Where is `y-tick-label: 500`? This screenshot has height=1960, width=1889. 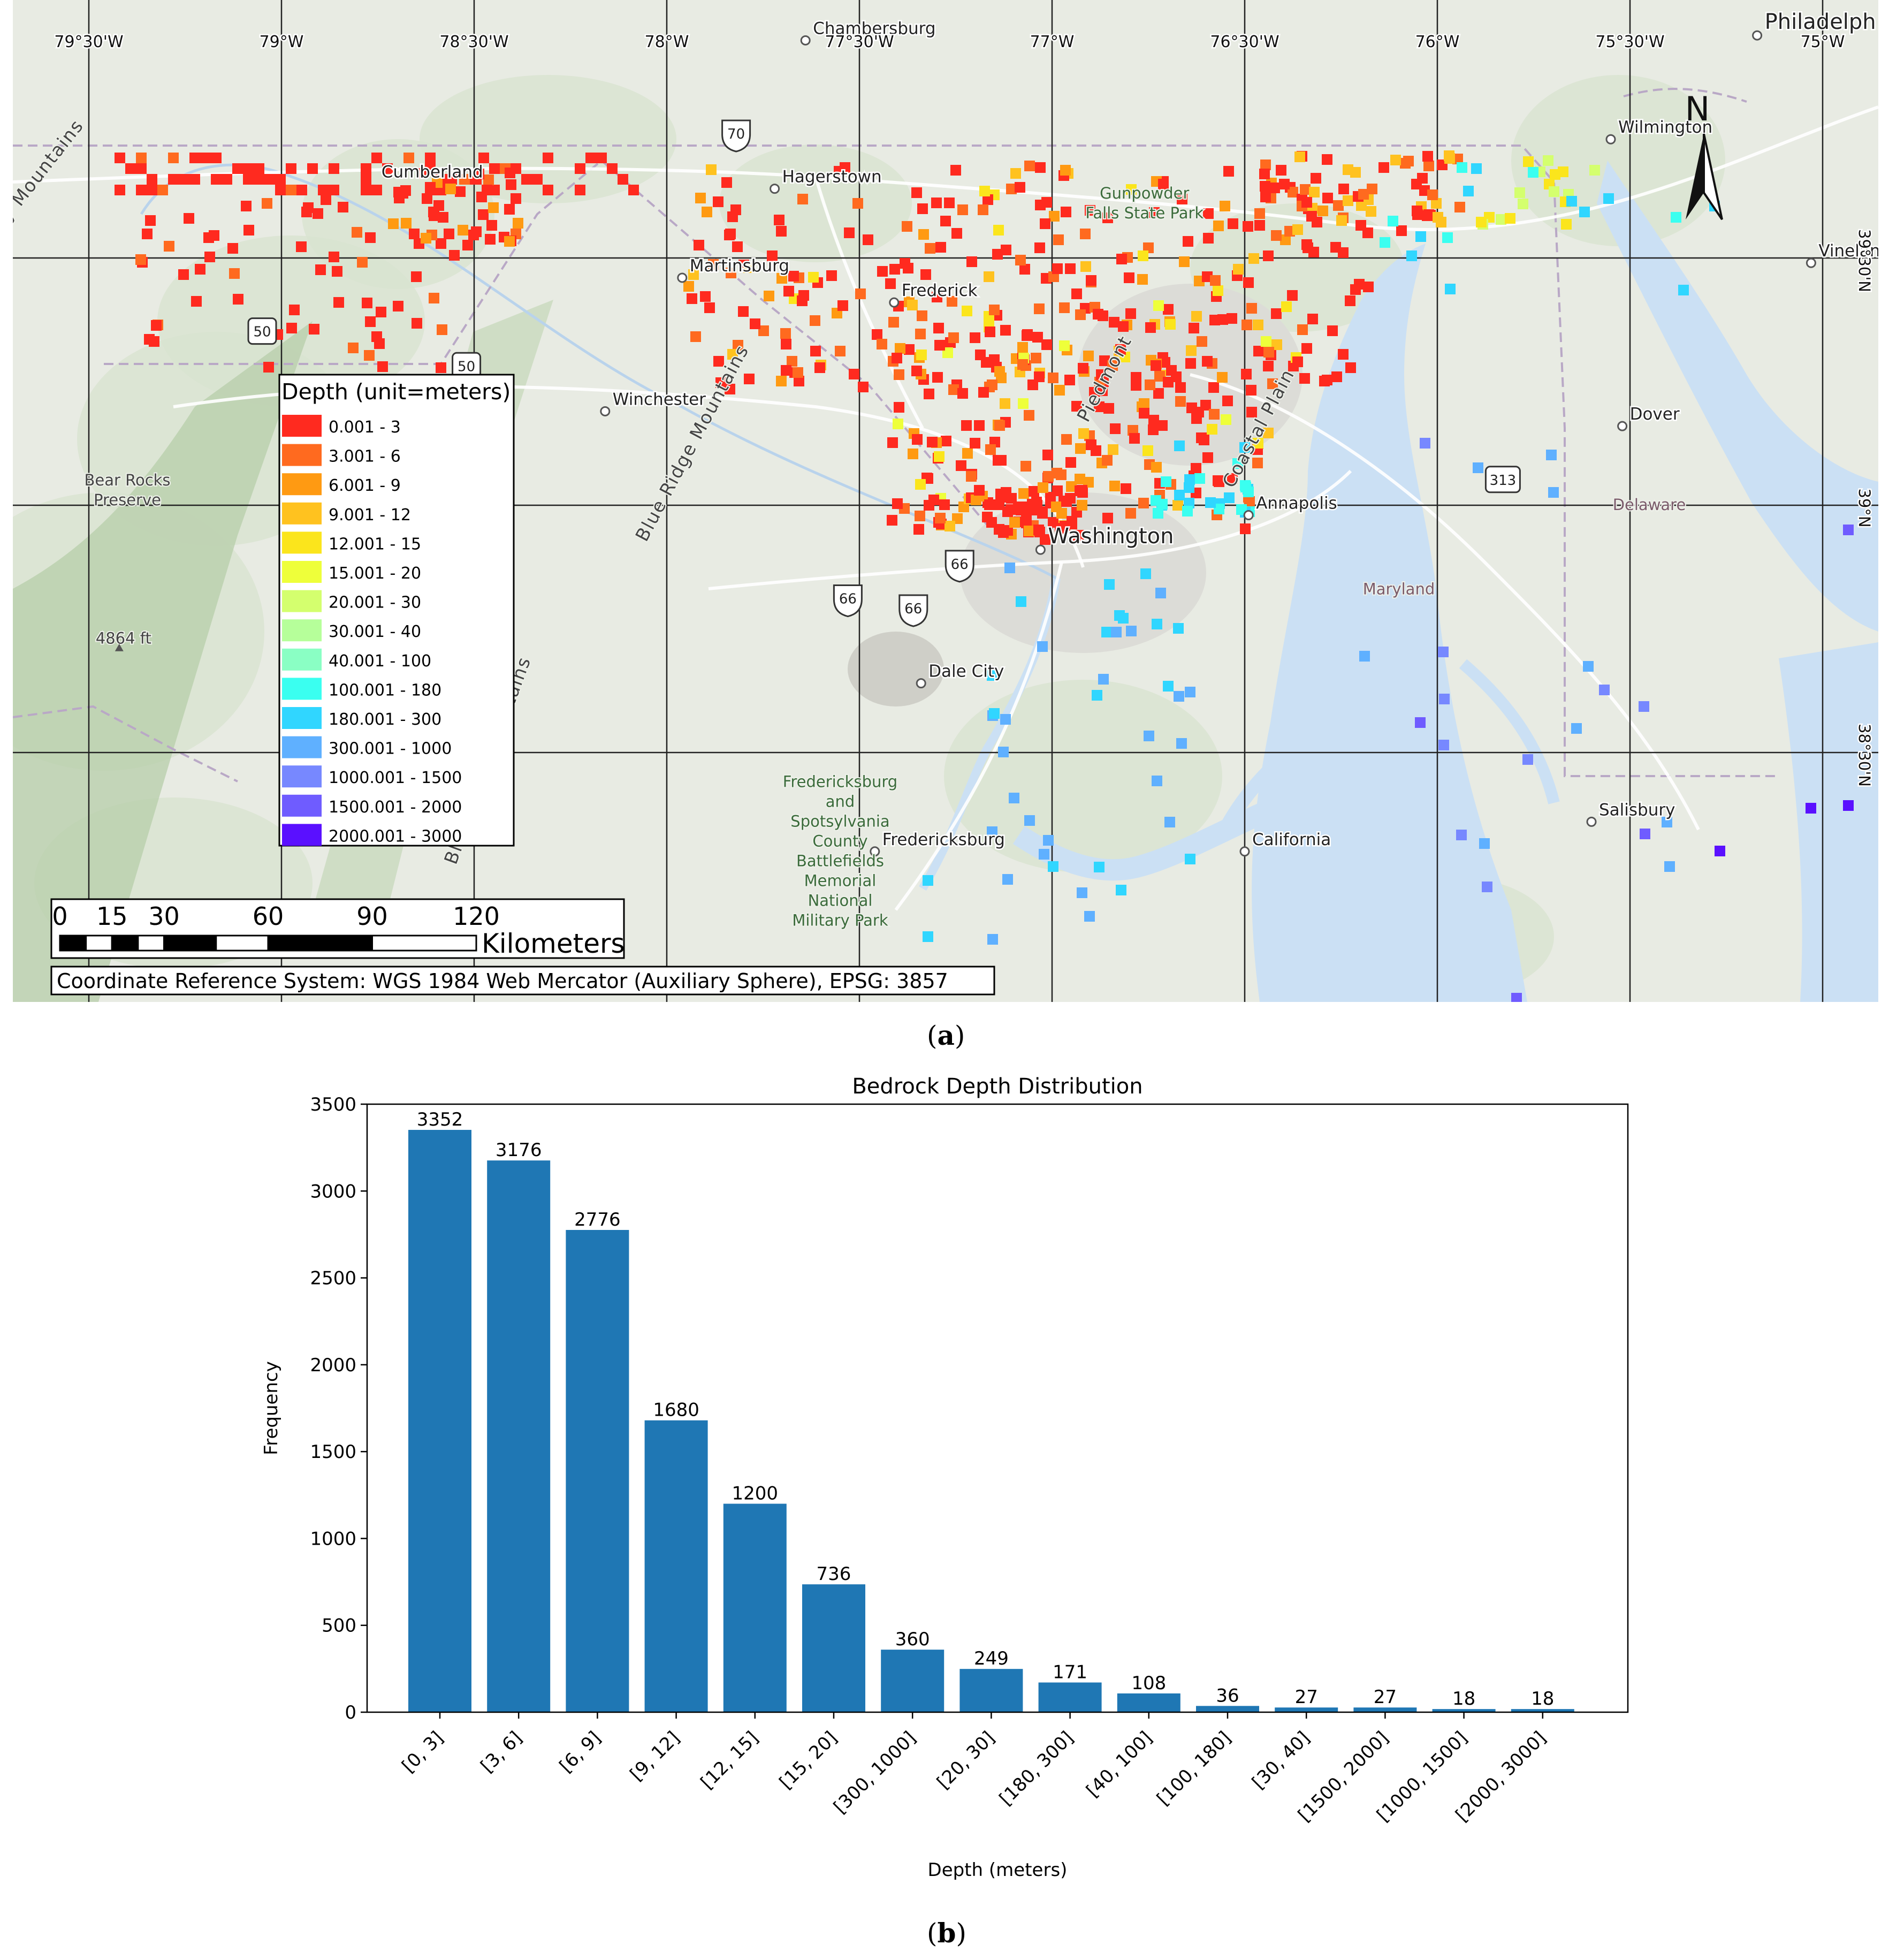 y-tick-label: 500 is located at coordinates (339, 1626).